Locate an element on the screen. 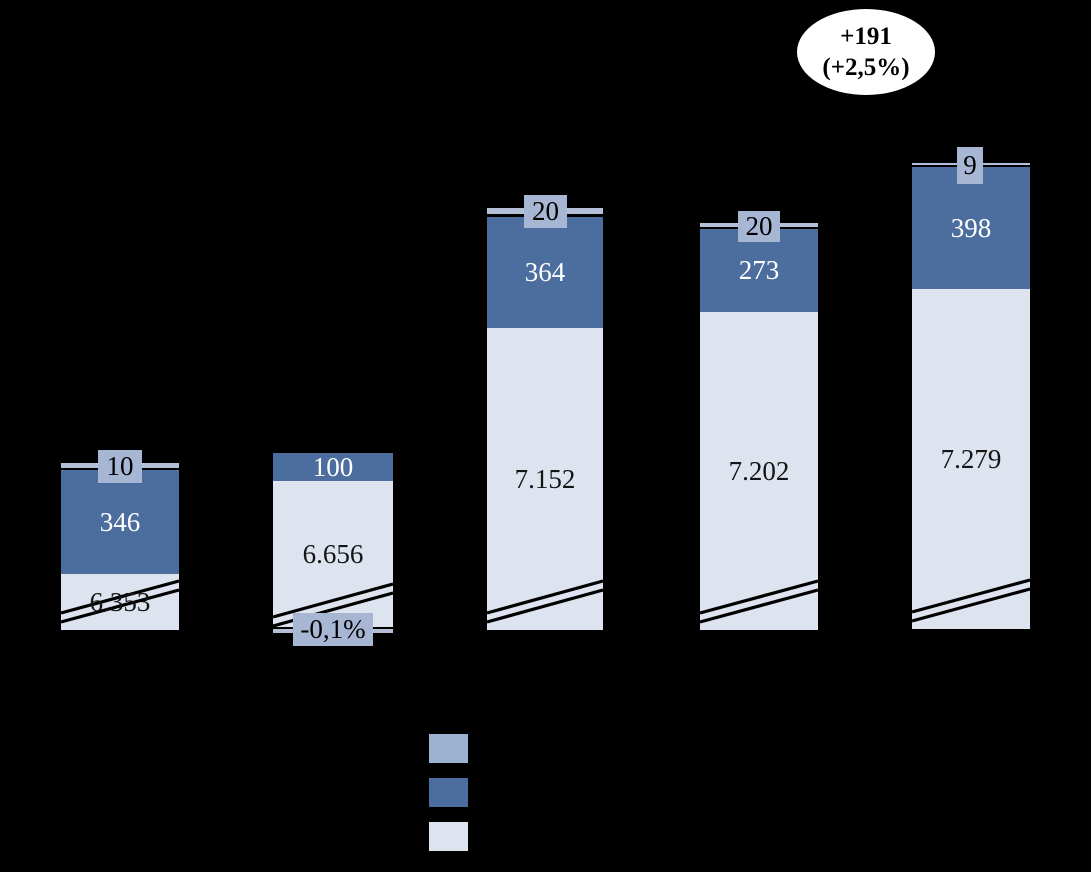 This screenshot has width=1091, height=872. bar-3-top-value-chip: 20 is located at coordinates (545, 211).